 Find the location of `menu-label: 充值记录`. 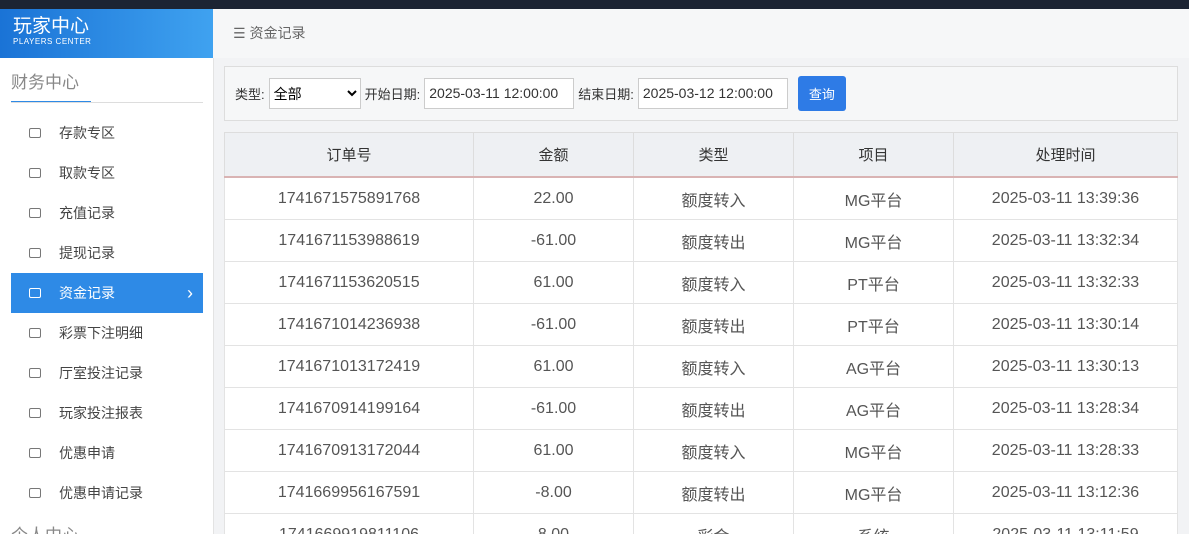

menu-label: 充值记录 is located at coordinates (87, 213).